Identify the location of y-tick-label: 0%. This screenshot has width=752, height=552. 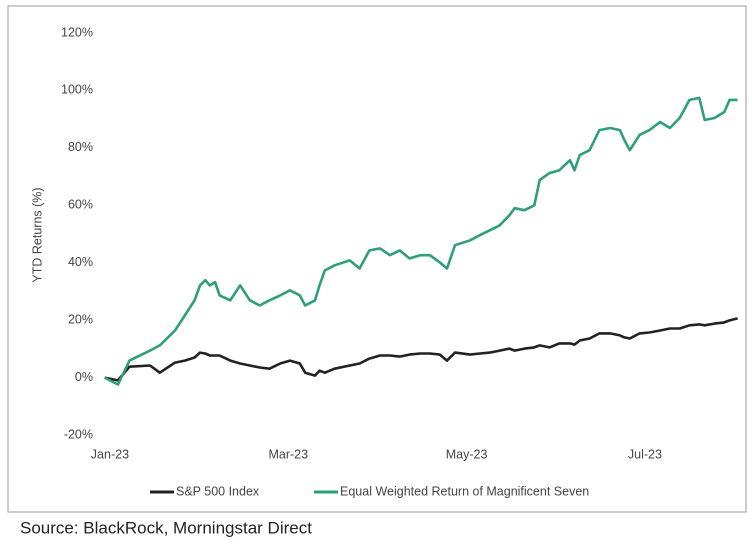
(84, 377).